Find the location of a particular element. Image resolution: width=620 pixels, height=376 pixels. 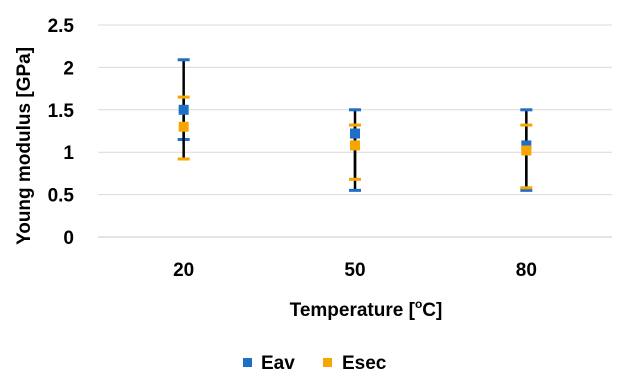

y-tick-labels: 0 0.5 1 1.5 2 2.5 is located at coordinates (61, 132).